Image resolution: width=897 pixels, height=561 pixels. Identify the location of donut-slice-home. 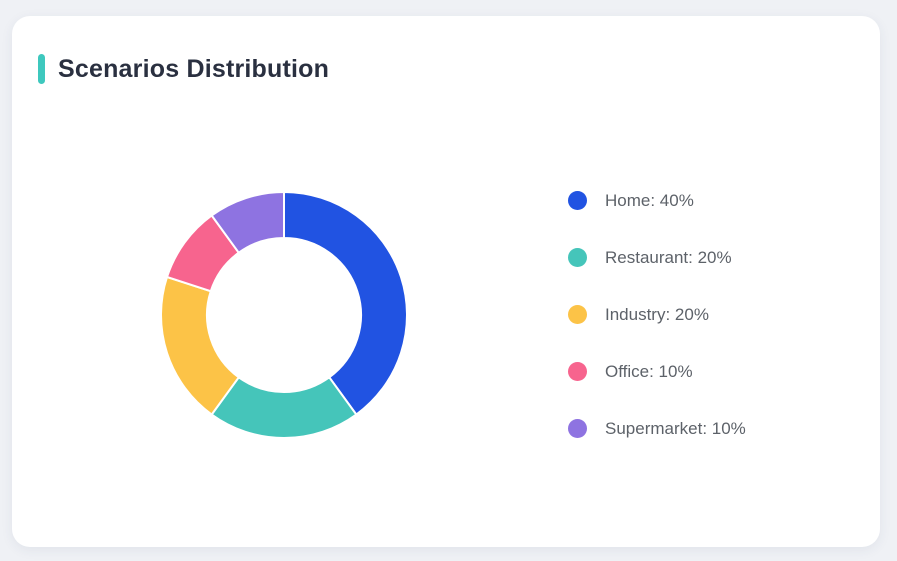
(345, 303).